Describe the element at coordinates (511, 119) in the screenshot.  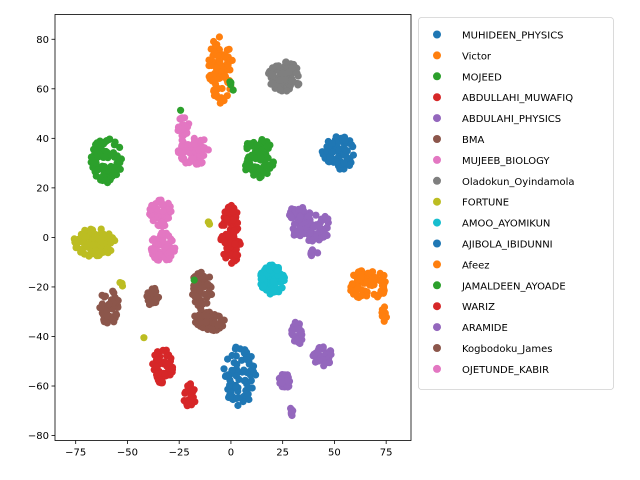
I see `legend-label: ABDULAHI_PHYSICS` at that location.